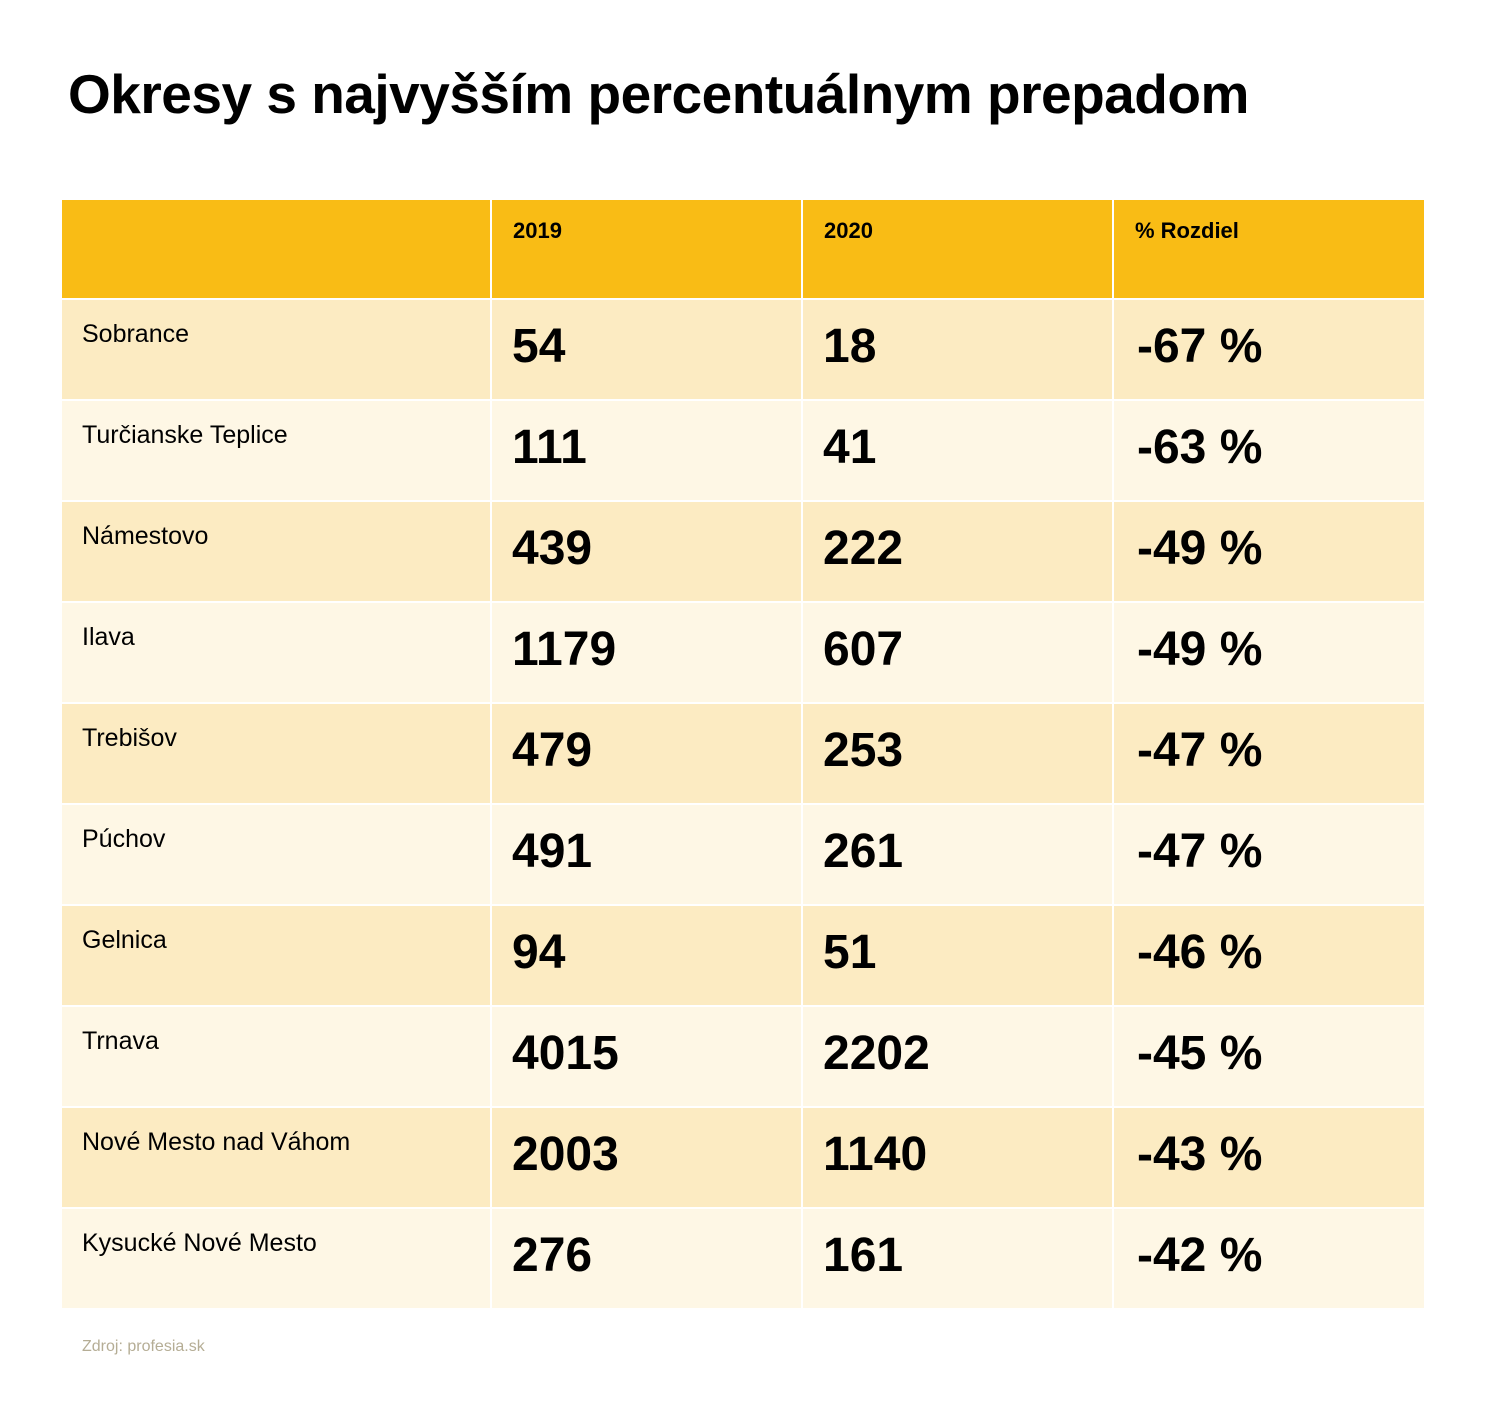 This screenshot has width=1500, height=1425. Describe the element at coordinates (957, 753) in the screenshot. I see `value-2020-cell: 253` at that location.